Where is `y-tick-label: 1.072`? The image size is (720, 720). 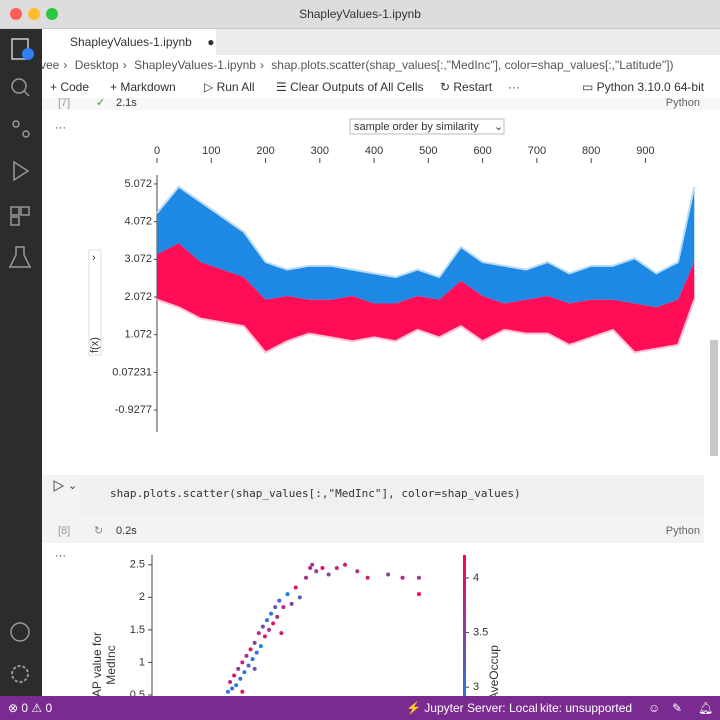 y-tick-label: 1.072 is located at coordinates (138, 335).